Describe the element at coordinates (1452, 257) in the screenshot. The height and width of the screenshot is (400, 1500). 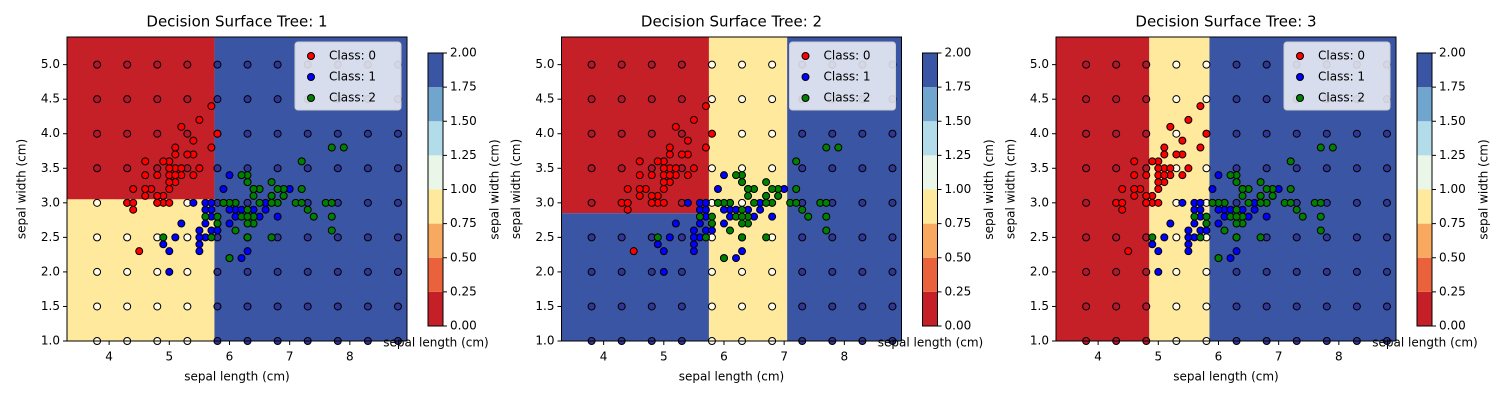
I see `colorbar-tick-label: 0.50` at that location.